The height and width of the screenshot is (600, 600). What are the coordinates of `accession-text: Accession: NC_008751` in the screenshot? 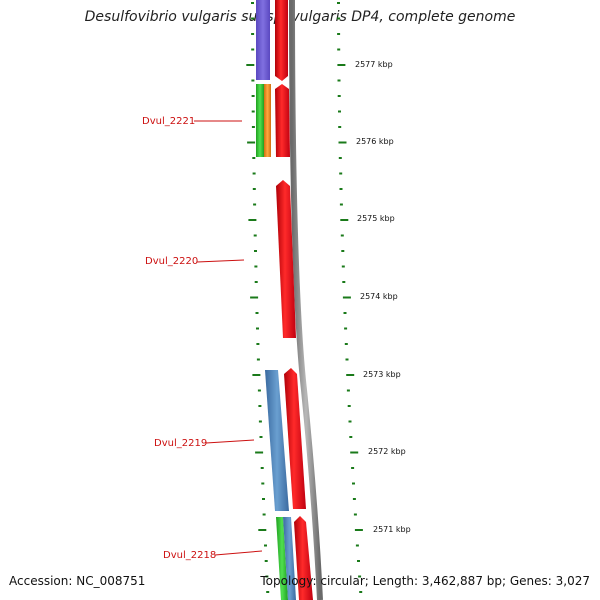 It's located at (77, 581).